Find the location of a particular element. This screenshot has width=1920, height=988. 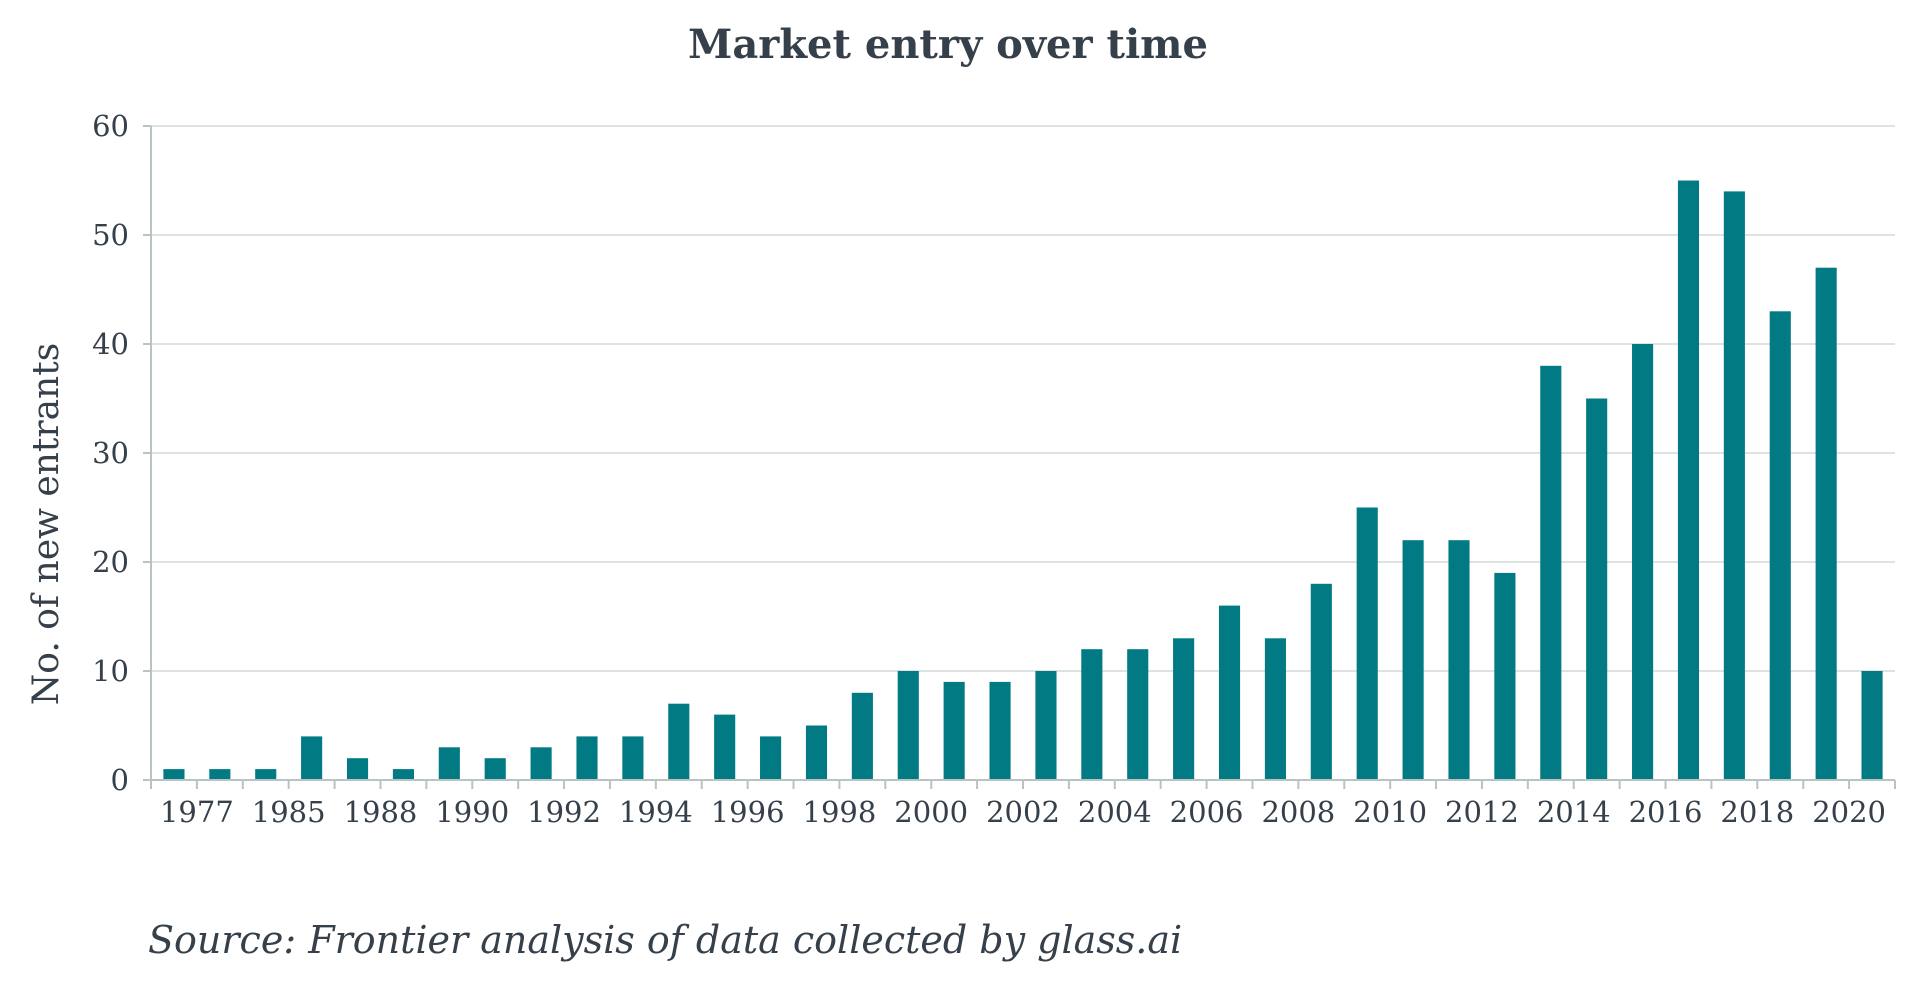

bar-1987 is located at coordinates (312, 758).